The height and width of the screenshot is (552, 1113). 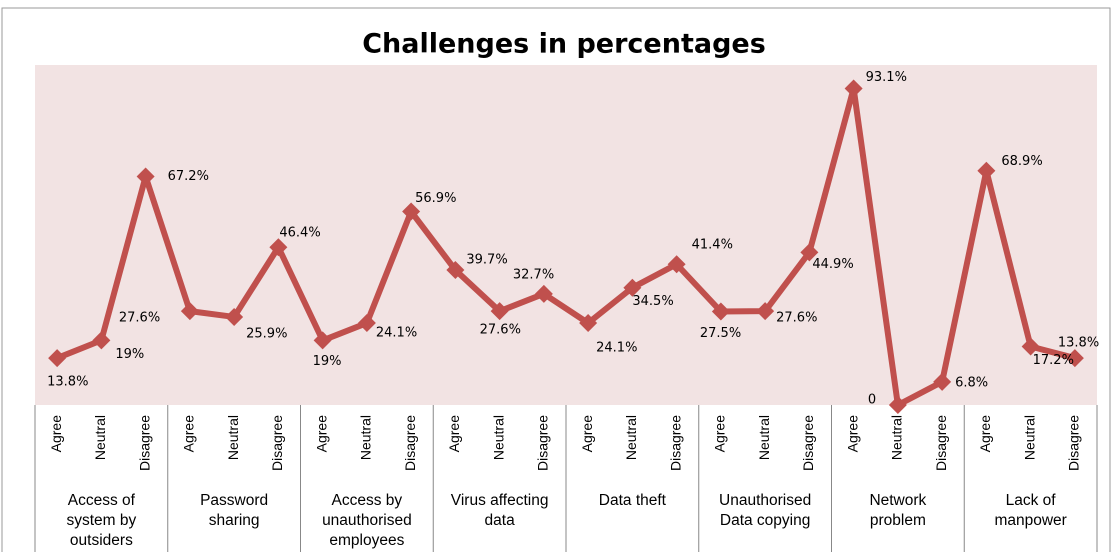 What do you see at coordinates (367, 500) in the screenshot?
I see `group-label-line: Access by` at bounding box center [367, 500].